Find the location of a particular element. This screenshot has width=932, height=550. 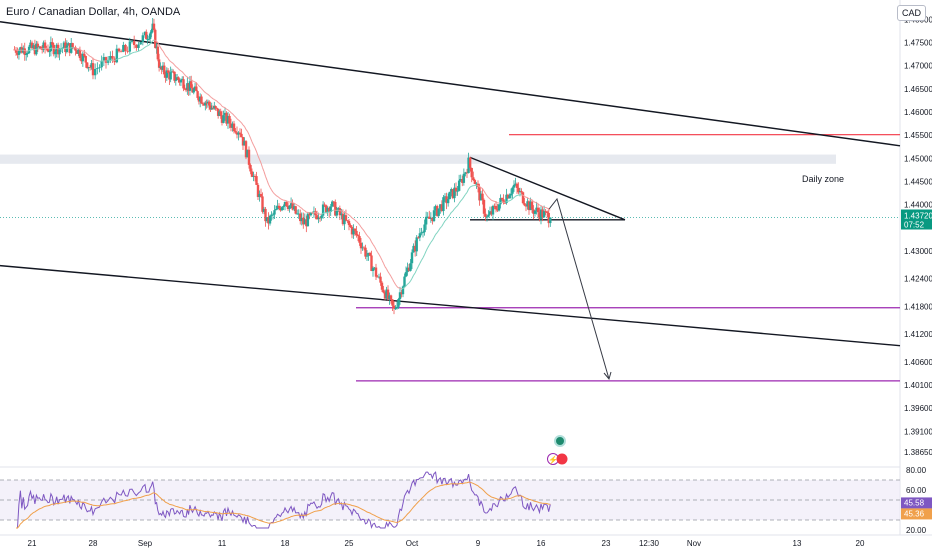

rsi-value: 45.58 is located at coordinates (914, 502).